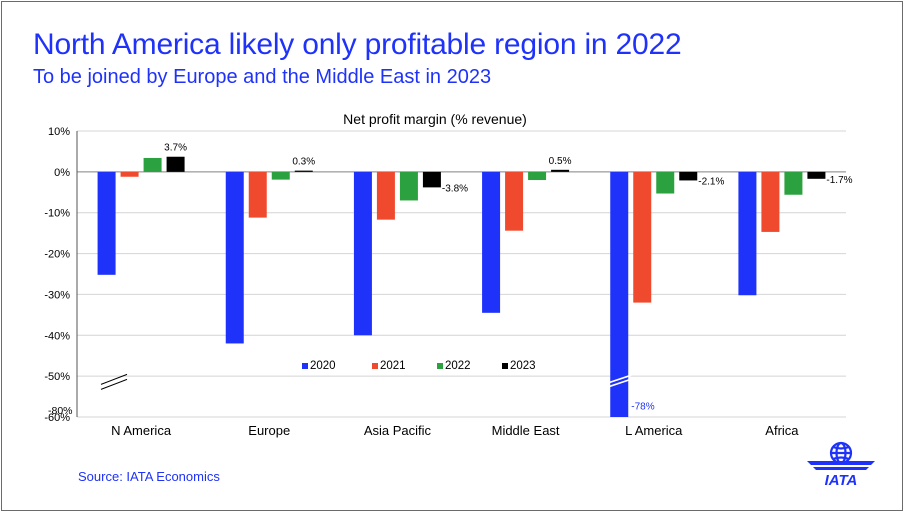  What do you see at coordinates (654, 430) in the screenshot?
I see `x-tick-label: L America` at bounding box center [654, 430].